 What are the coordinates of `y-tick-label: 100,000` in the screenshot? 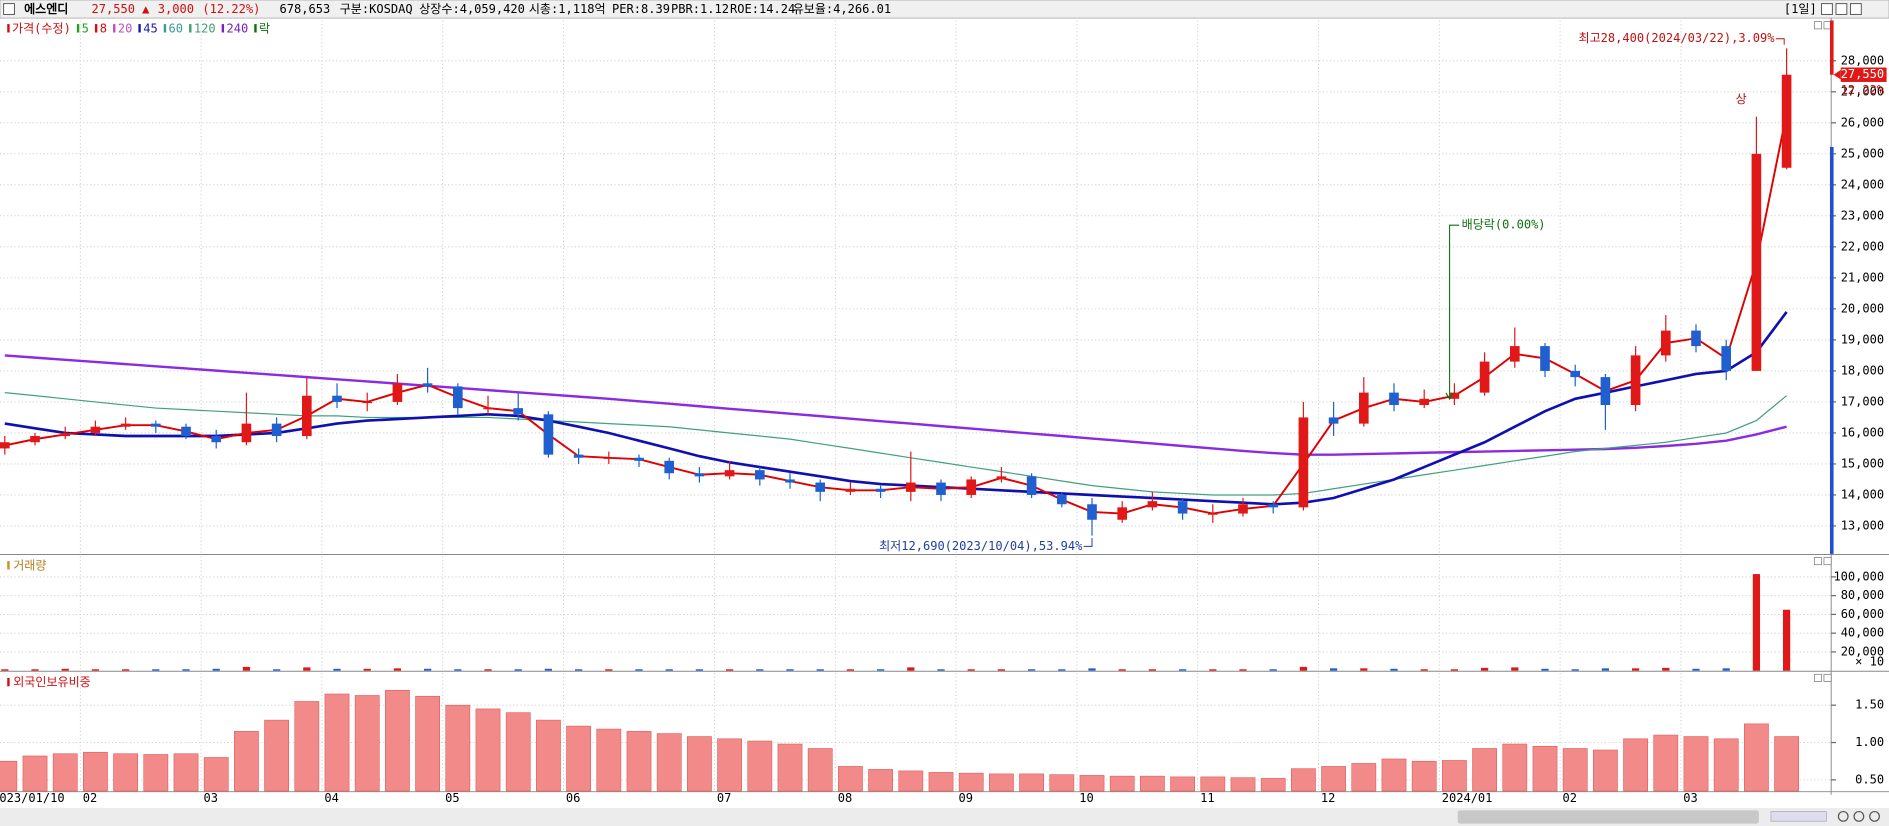 It's located at (1858, 576).